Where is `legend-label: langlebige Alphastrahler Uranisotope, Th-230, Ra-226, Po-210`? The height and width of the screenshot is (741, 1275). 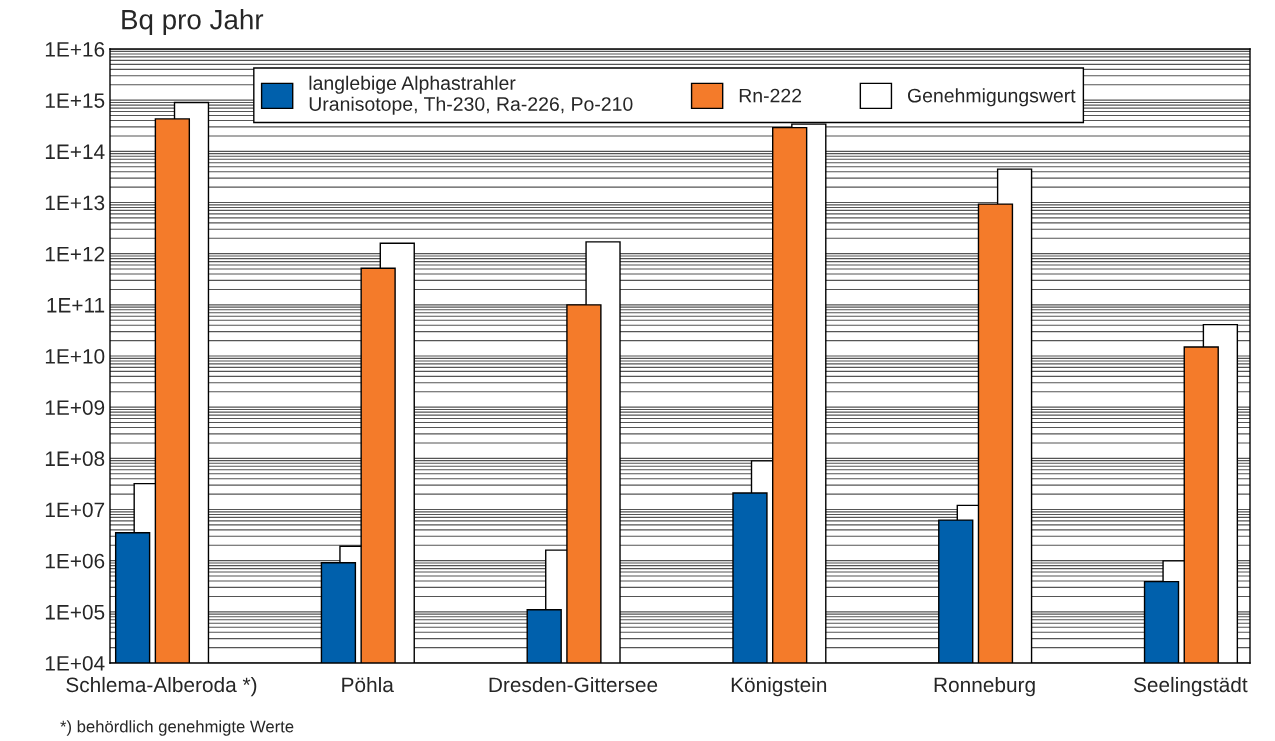
legend-label: langlebige Alphastrahler Uranisotope, Th-230, Ra-226, Po-210 is located at coordinates (471, 95).